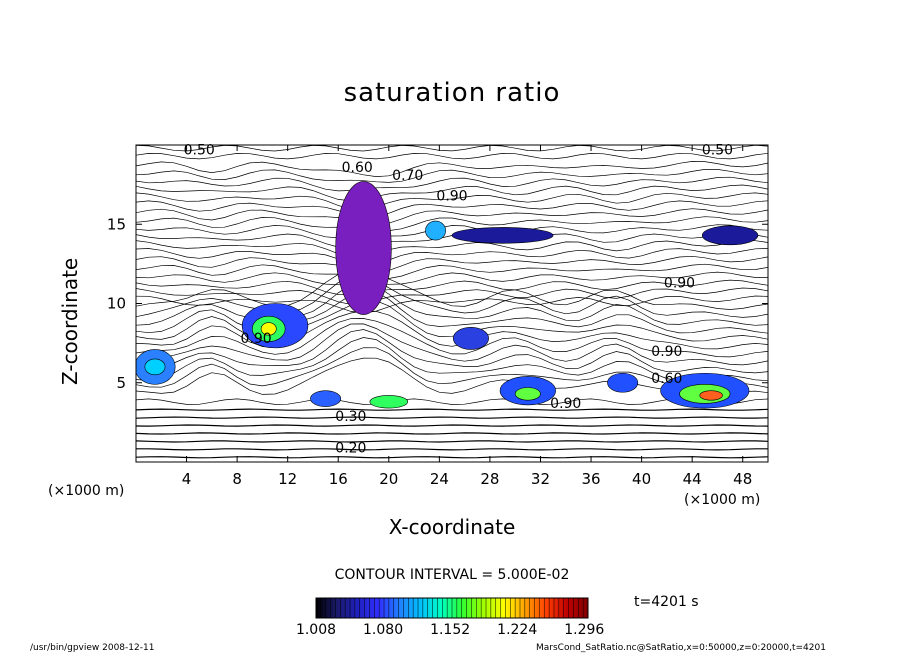 The image size is (904, 654). Describe the element at coordinates (742, 479) in the screenshot. I see `x-tick-label: 48` at that location.